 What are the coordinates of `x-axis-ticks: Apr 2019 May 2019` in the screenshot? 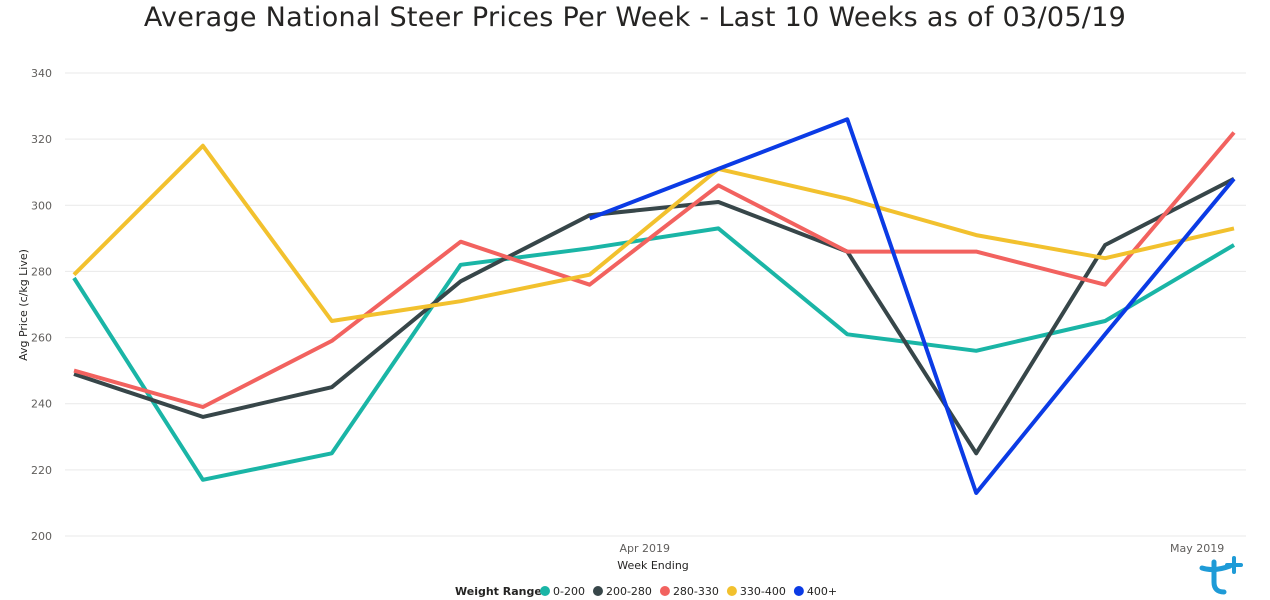 It's located at (922, 548).